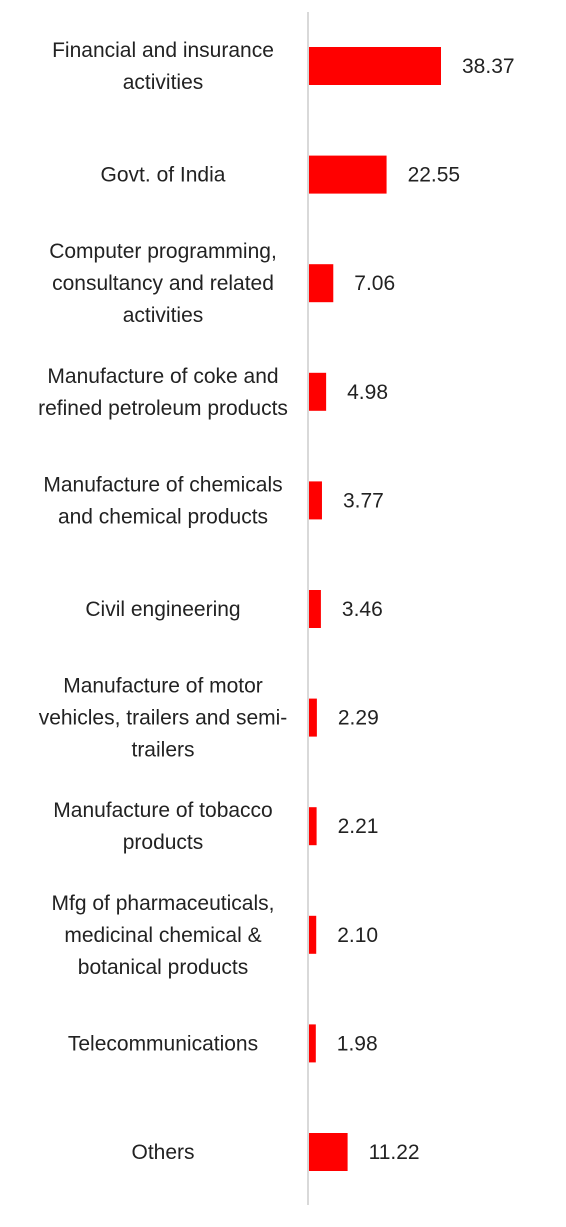 This screenshot has width=566, height=1227. Describe the element at coordinates (162, 810) in the screenshot. I see `category-label: Manufacture of tobacco` at that location.